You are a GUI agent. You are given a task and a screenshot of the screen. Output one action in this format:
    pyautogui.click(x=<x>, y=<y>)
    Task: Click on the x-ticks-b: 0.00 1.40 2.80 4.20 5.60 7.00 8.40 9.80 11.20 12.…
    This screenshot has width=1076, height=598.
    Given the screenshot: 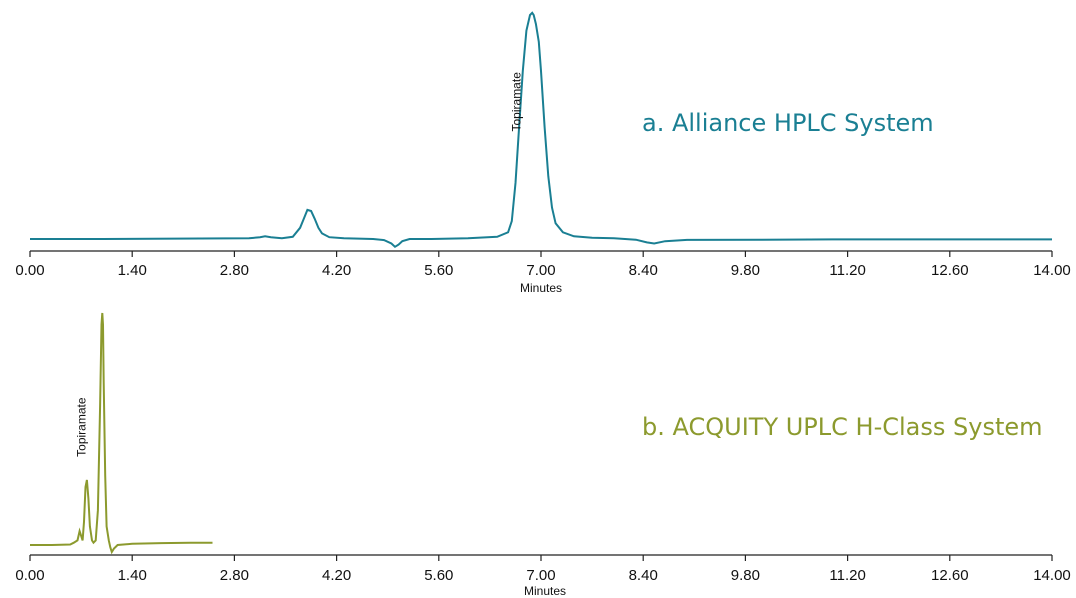 What is the action you would take?
    pyautogui.click(x=543, y=569)
    